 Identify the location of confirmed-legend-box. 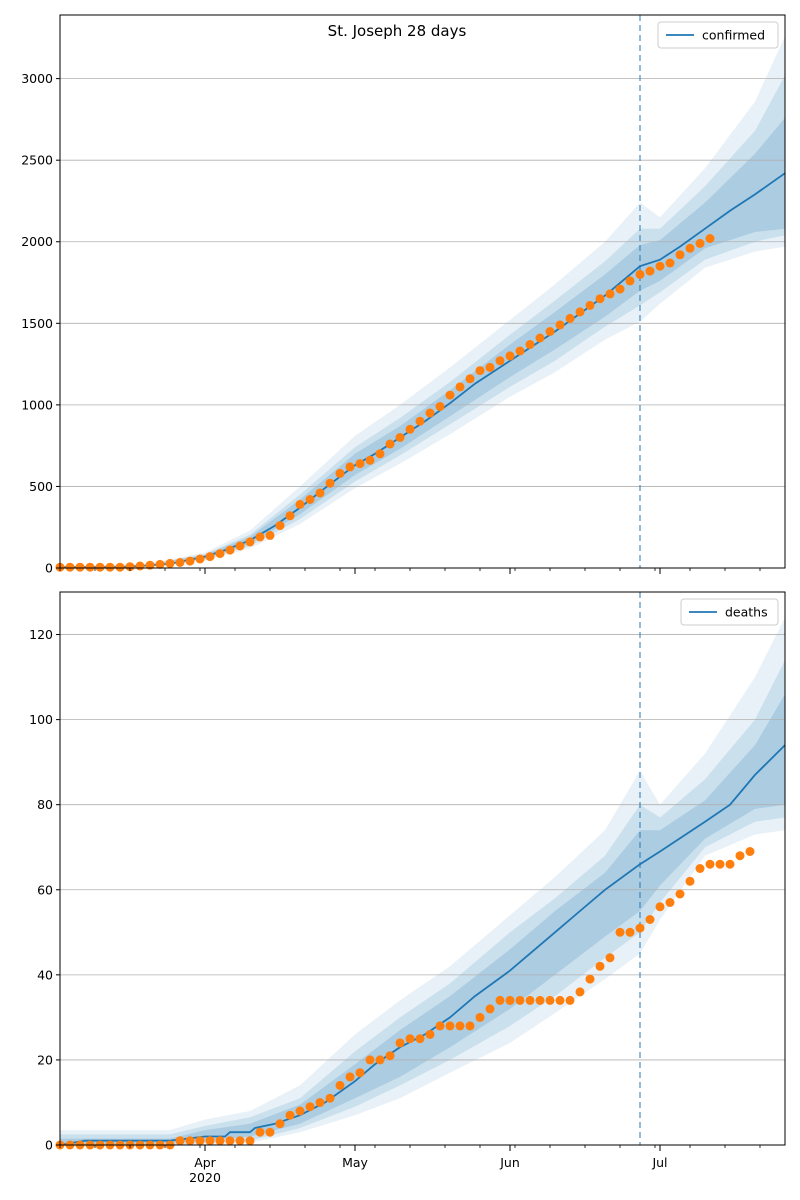
(718, 35).